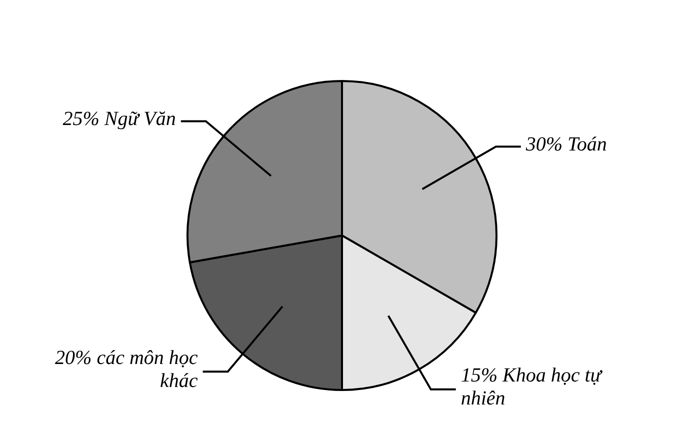 This screenshot has height=421, width=684. What do you see at coordinates (126, 369) in the screenshot?
I see `slice-label: 20% các môn học khác` at bounding box center [126, 369].